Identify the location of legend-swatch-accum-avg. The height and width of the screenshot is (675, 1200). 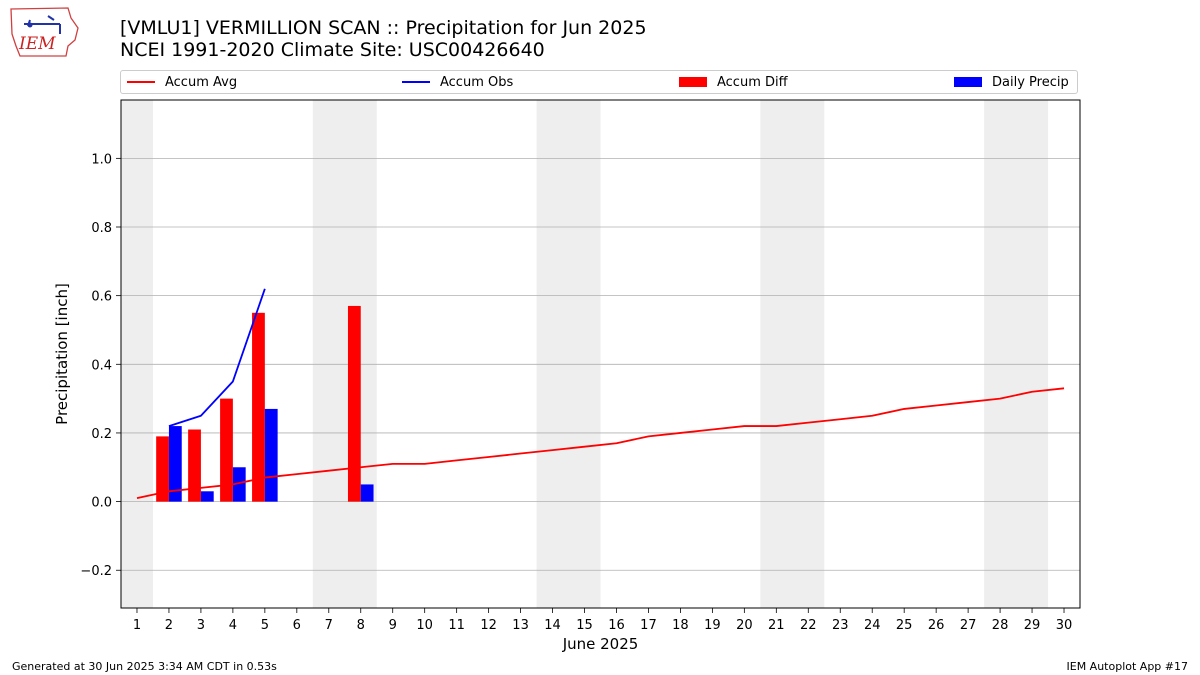
(141, 82).